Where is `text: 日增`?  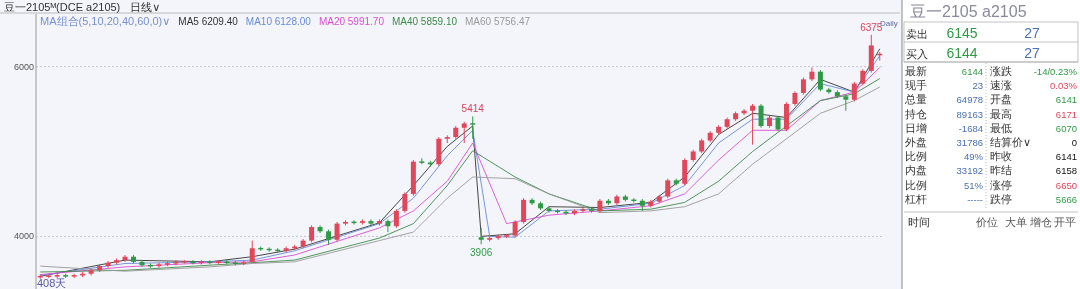 text: 日增 is located at coordinates (916, 127).